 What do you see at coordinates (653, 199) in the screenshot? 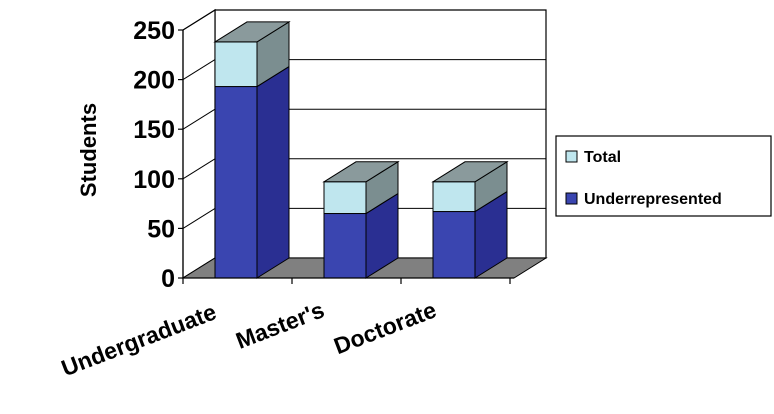
I see `legend-label-underrepresented: Underrepresented` at bounding box center [653, 199].